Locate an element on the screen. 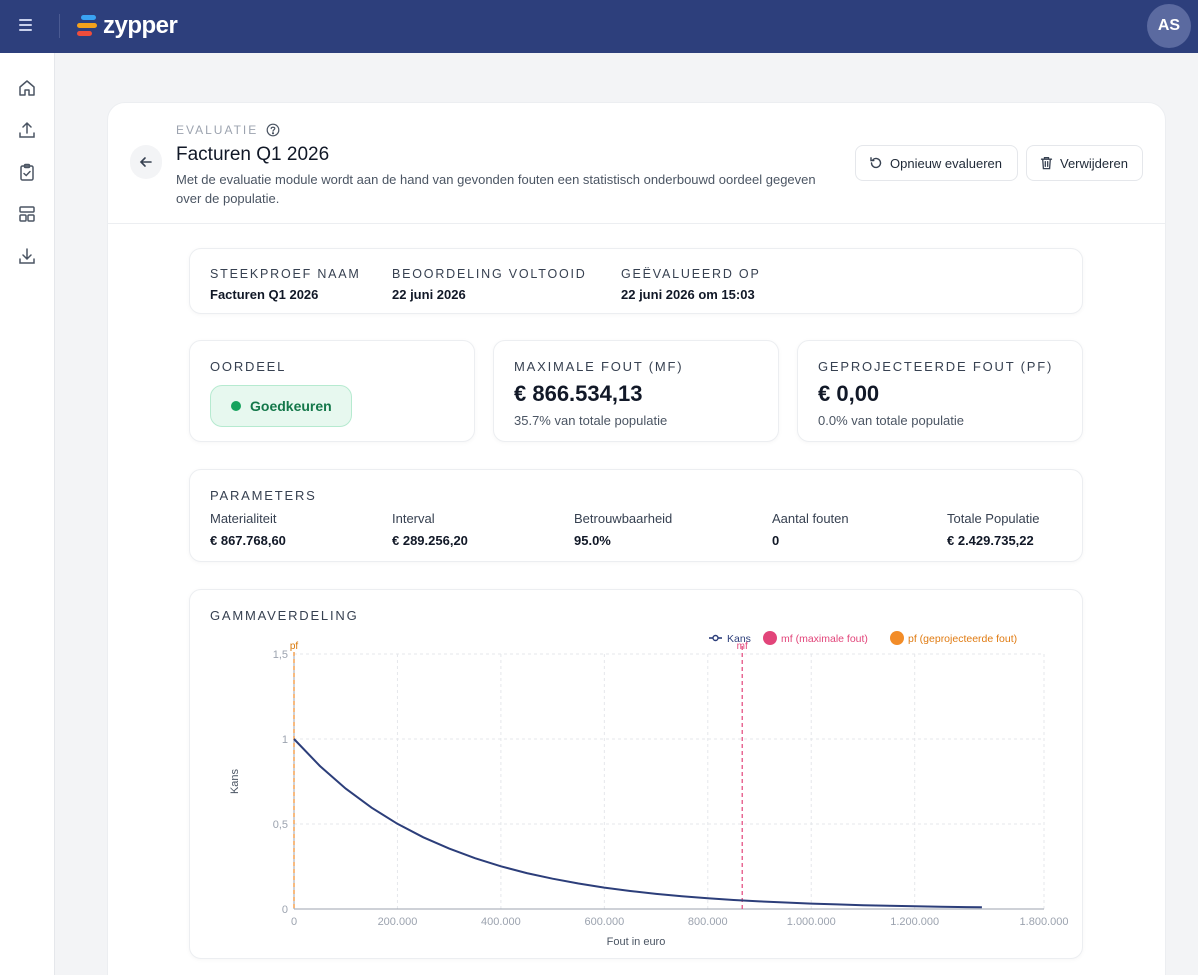  sample-name-label: STEEKPROEF NAAM is located at coordinates (285, 274).